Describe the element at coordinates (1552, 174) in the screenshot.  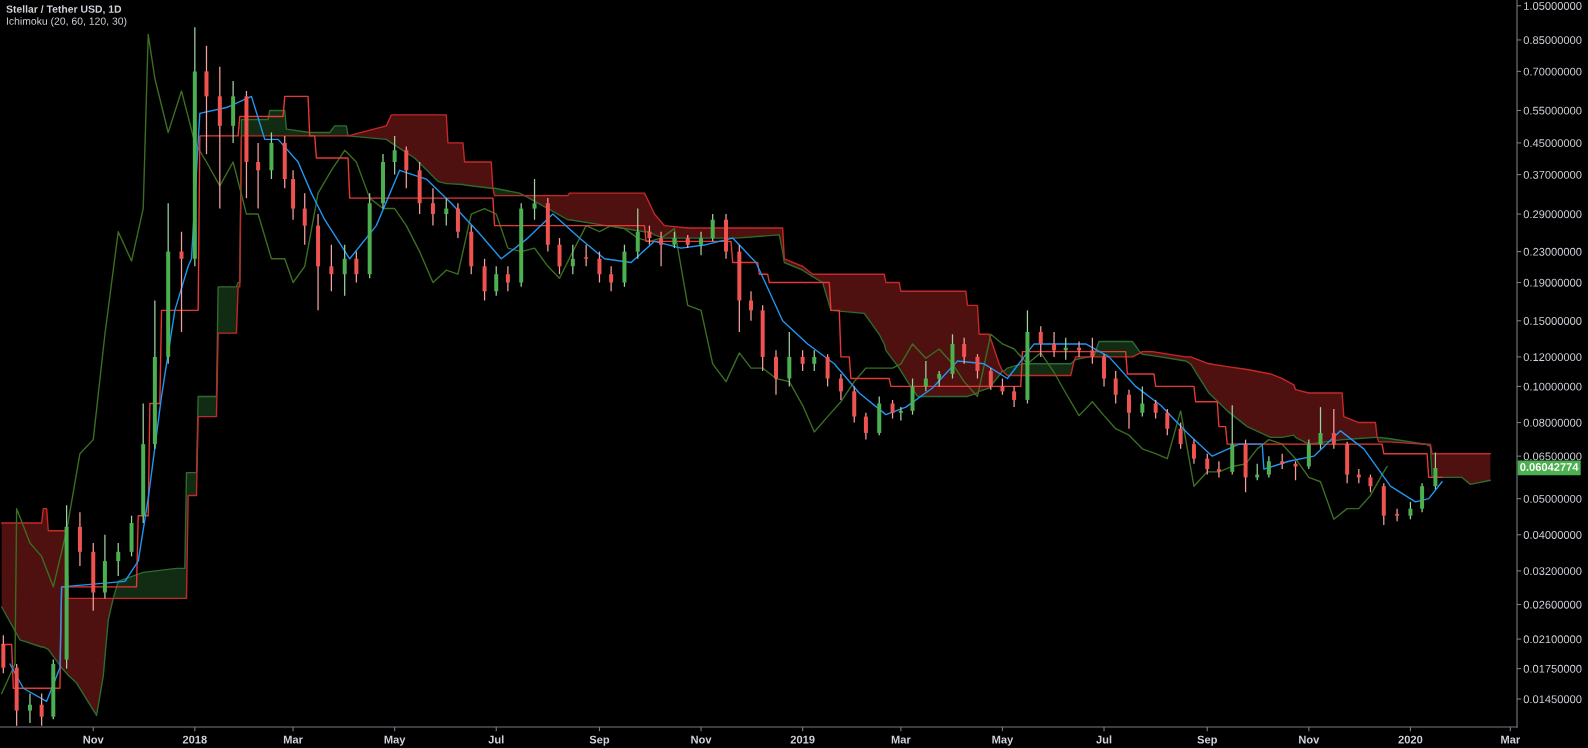
I see `y-tick-label: 0.37000000` at that location.